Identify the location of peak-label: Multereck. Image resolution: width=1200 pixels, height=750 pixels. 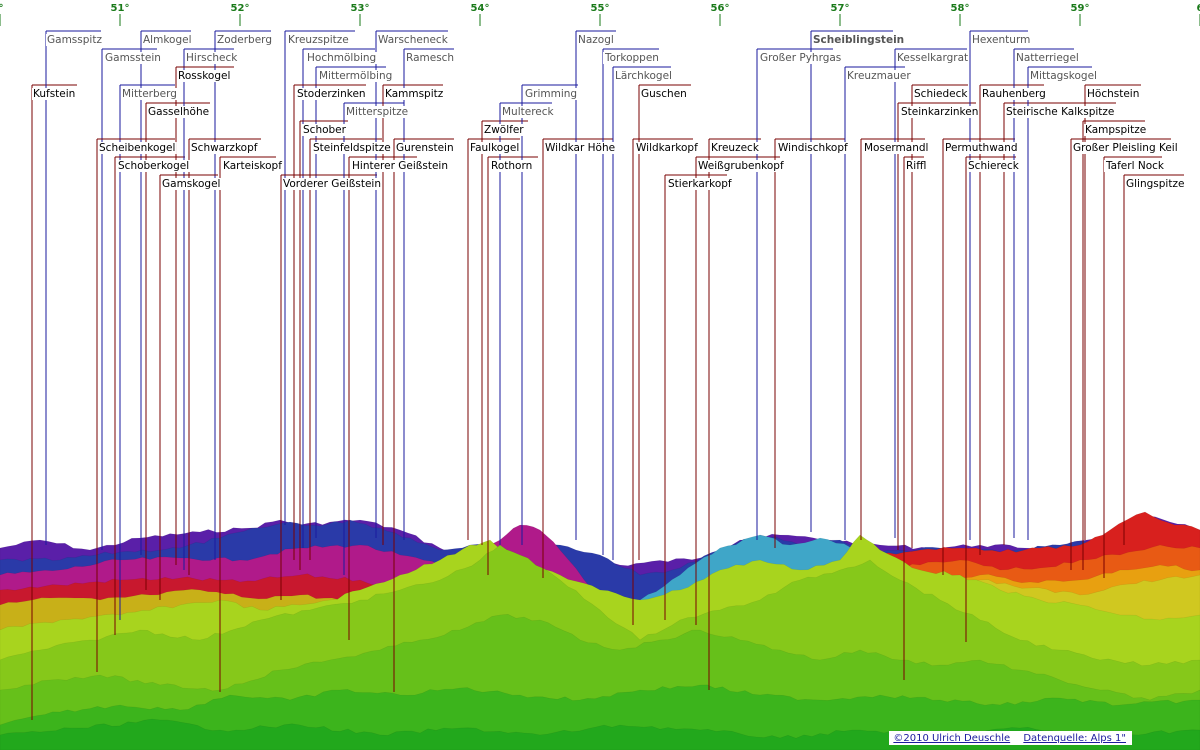
(528, 112).